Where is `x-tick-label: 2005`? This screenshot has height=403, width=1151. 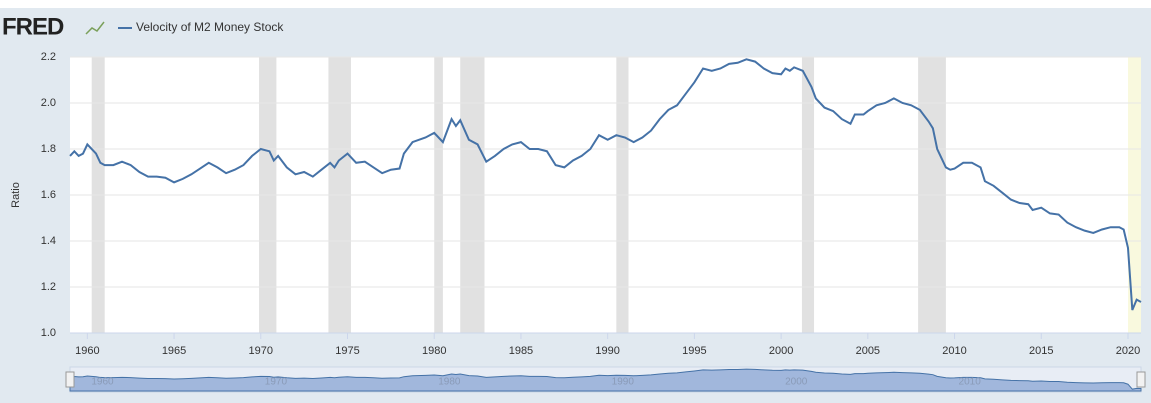
x-tick-label: 2005 is located at coordinates (868, 351).